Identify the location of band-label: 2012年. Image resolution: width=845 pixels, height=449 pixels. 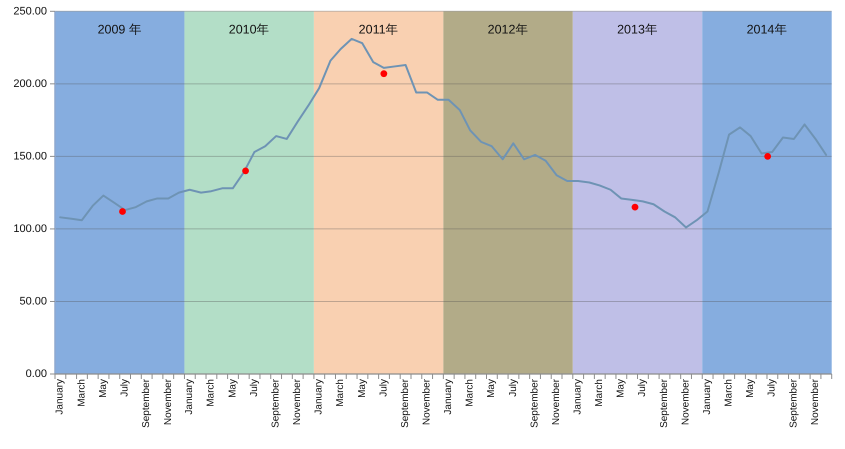
(508, 29).